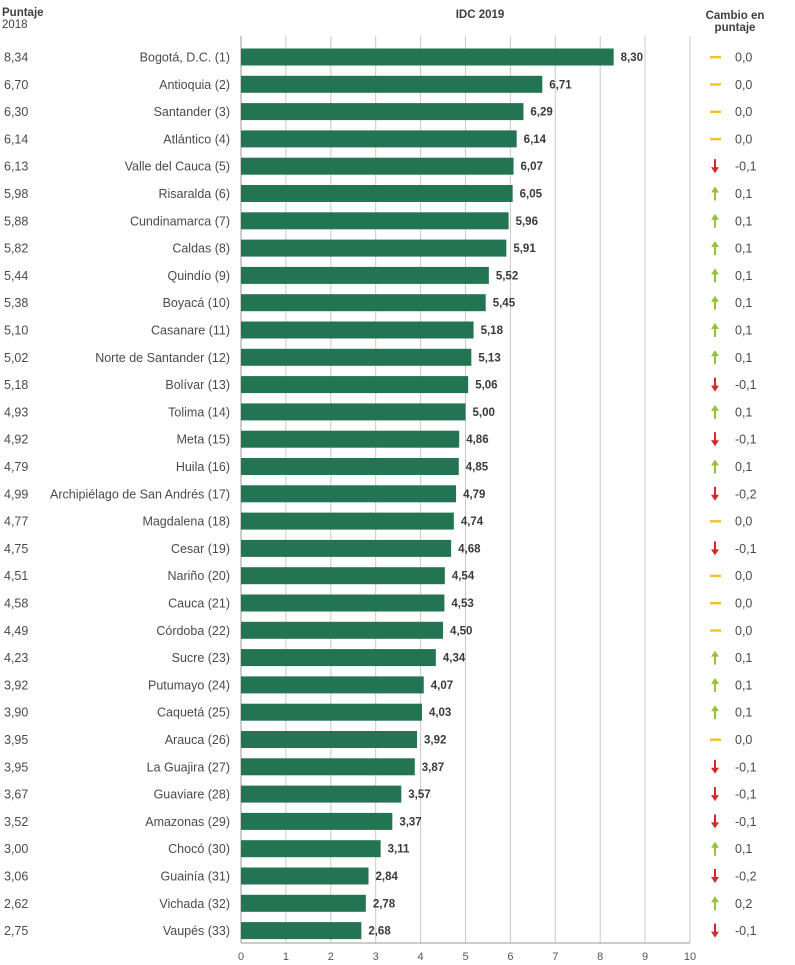 This screenshot has height=965, width=795. Describe the element at coordinates (241, 957) in the screenshot. I see `x-tick-label: 0` at that location.